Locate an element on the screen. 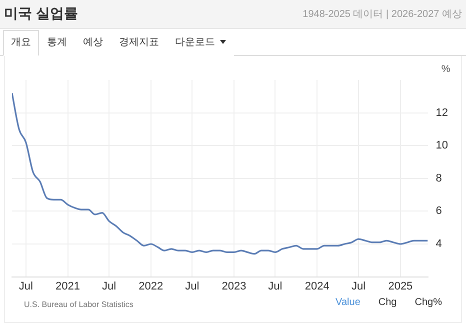  text: U.S. Bureau of Labor Statistics is located at coordinates (79, 304).